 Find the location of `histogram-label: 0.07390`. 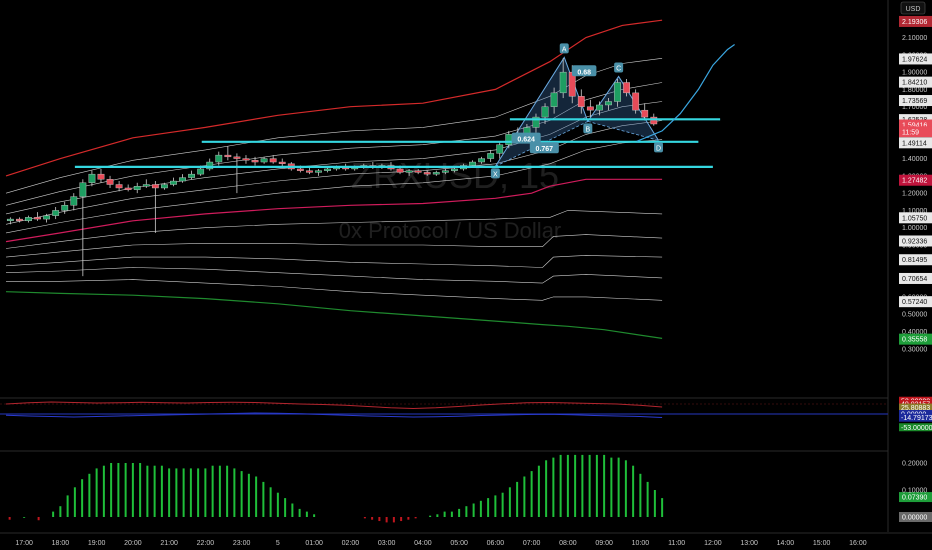

histogram-label: 0.07390 is located at coordinates (914, 498).